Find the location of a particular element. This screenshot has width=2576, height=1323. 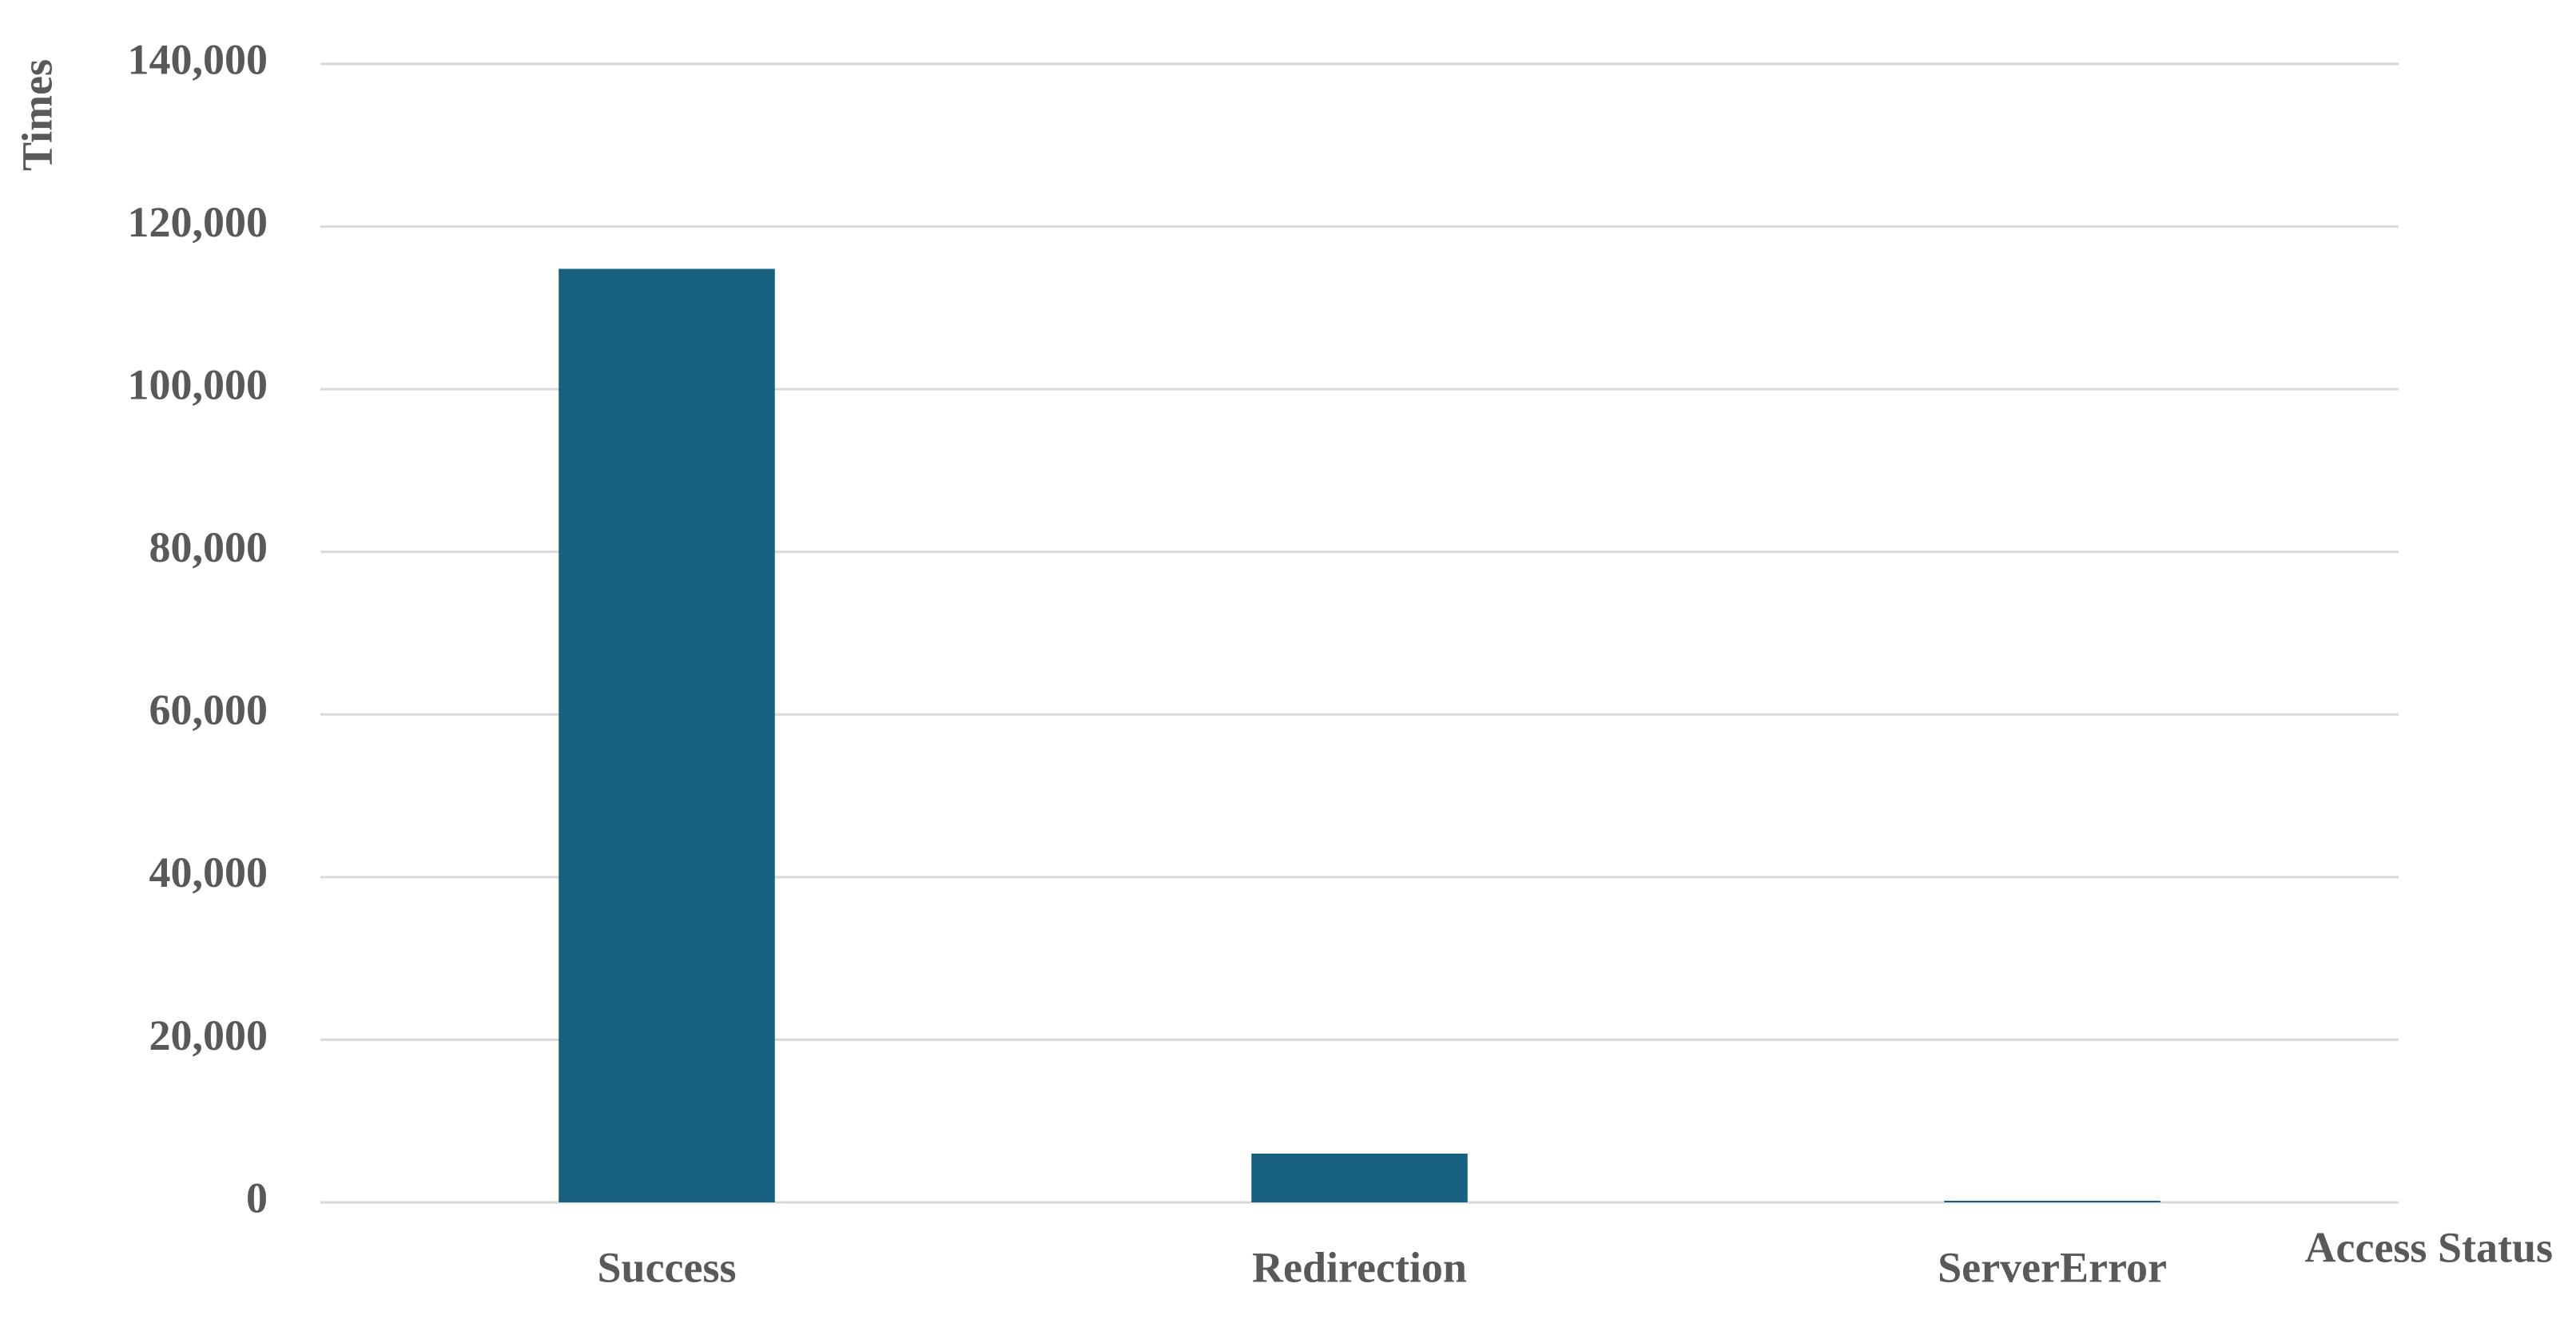

x-tick-label: Redirection is located at coordinates (1359, 1267).